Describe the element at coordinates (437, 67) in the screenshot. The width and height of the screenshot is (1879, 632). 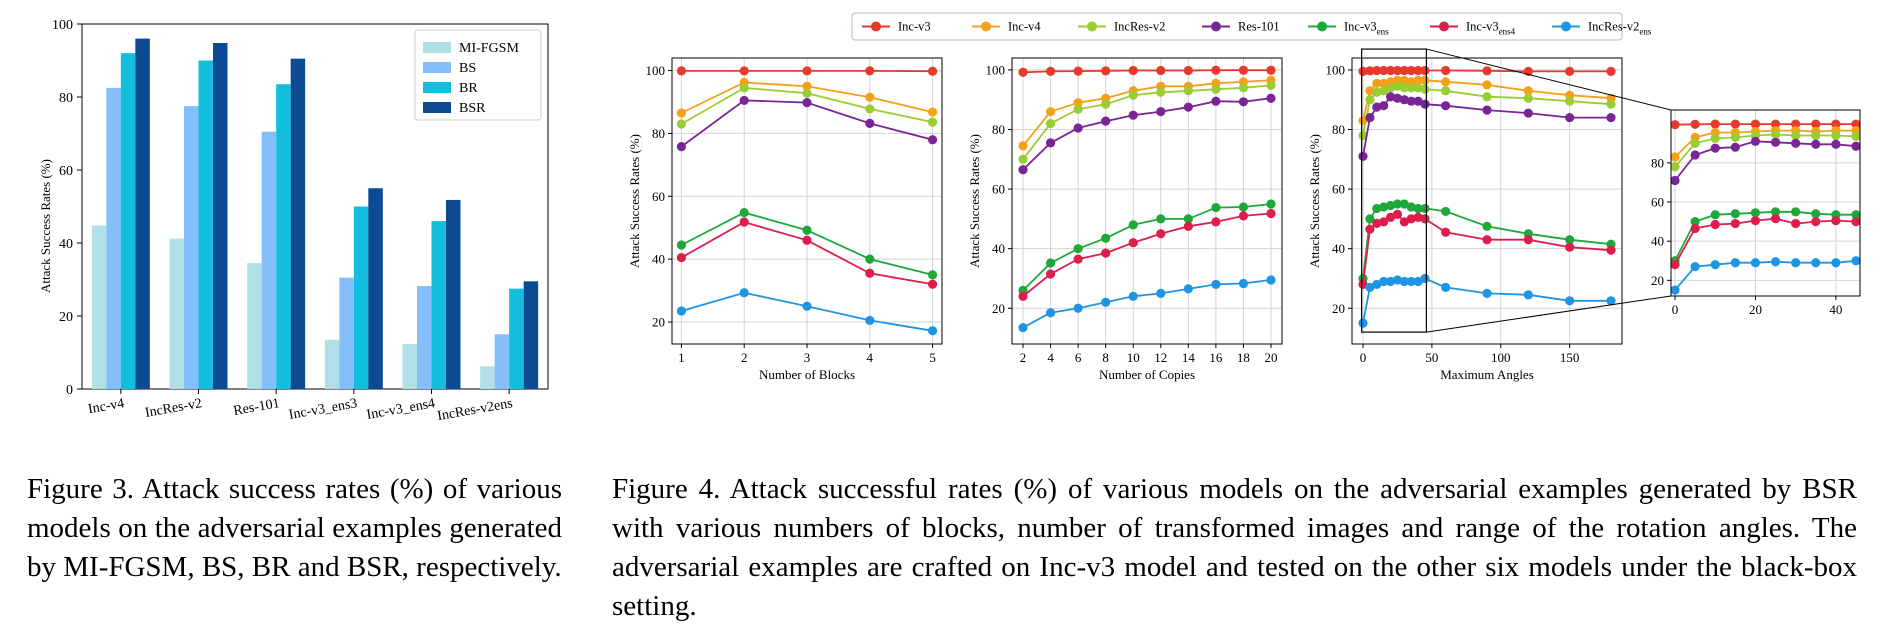
I see `legend-swatch` at that location.